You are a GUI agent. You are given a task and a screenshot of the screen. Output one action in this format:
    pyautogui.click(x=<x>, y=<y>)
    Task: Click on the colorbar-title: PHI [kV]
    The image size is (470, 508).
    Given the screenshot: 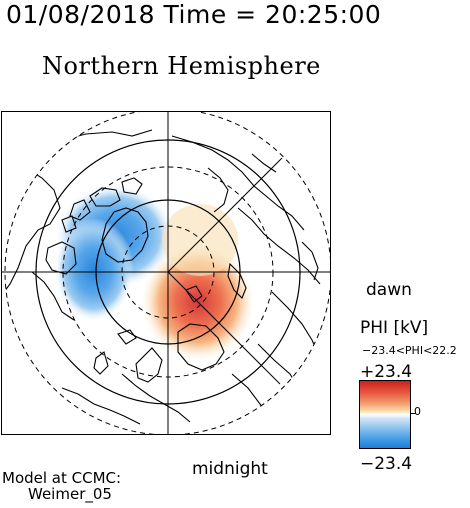 What is the action you would take?
    pyautogui.click(x=394, y=328)
    